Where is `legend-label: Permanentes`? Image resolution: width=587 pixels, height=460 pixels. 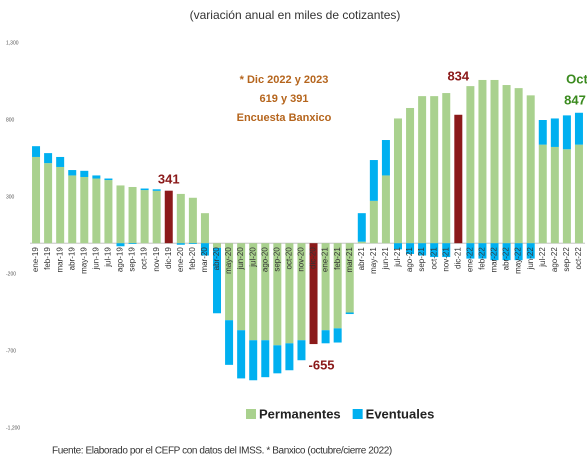
legend-label: Permanentes is located at coordinates (300, 413).